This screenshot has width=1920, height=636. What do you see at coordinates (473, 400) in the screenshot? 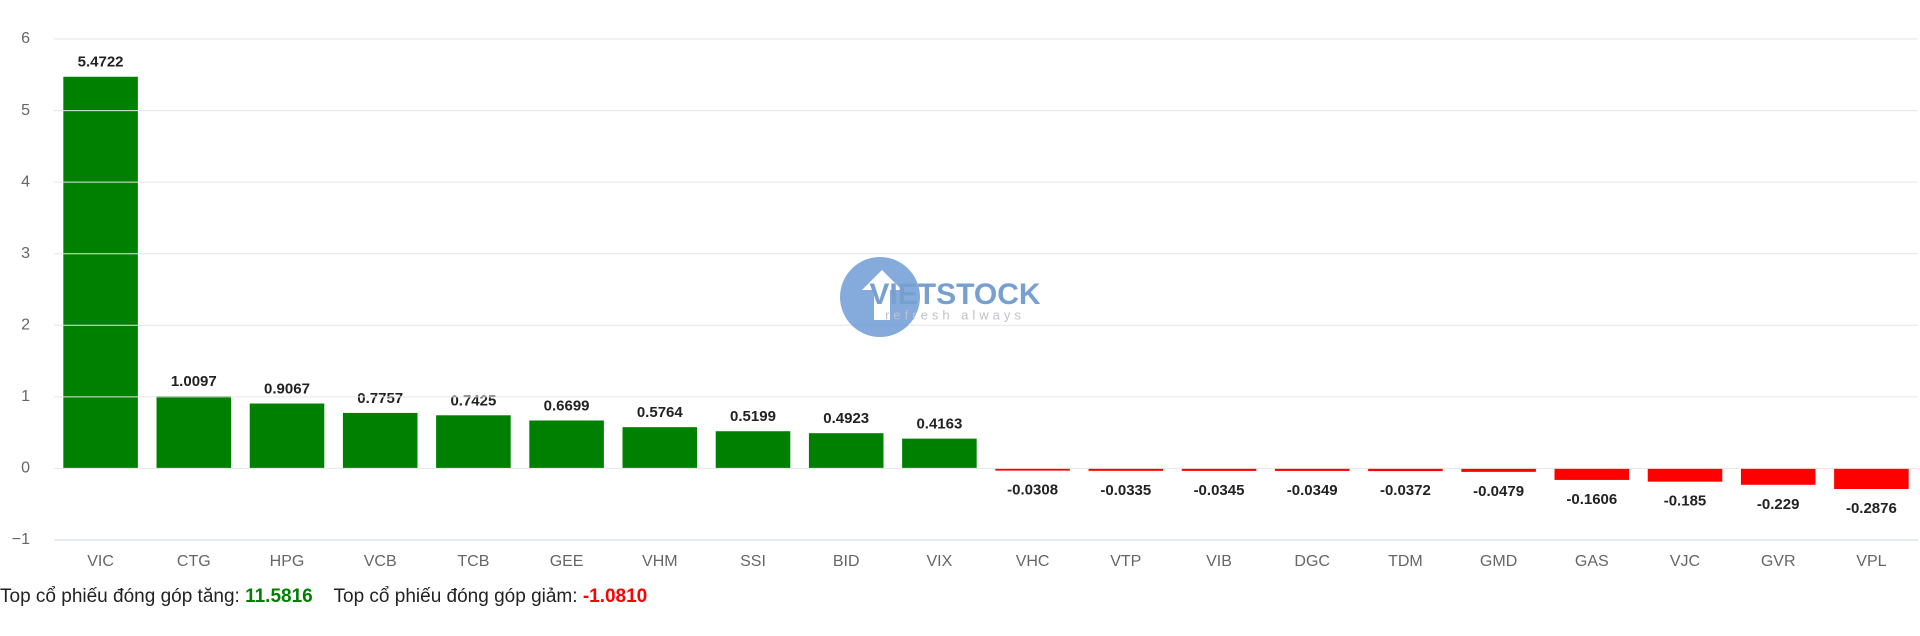
I see `value-label: 0.7425` at bounding box center [473, 400].